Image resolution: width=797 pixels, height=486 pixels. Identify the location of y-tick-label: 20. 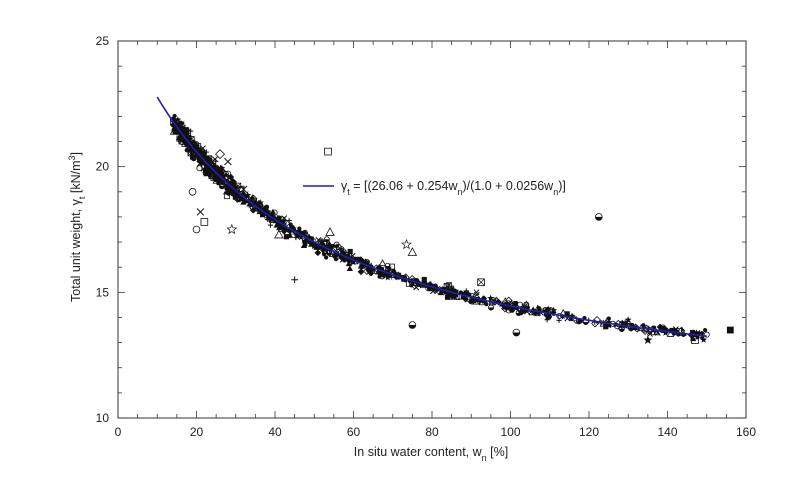
(103, 167).